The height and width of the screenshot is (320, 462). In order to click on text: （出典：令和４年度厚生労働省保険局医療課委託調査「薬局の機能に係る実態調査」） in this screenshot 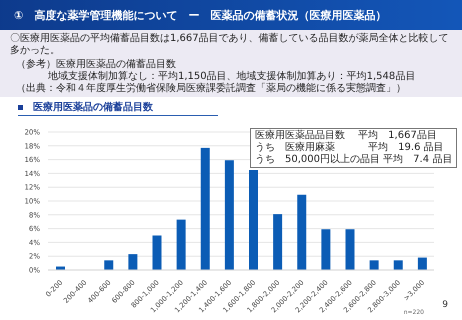, I will do `click(211, 89)`.